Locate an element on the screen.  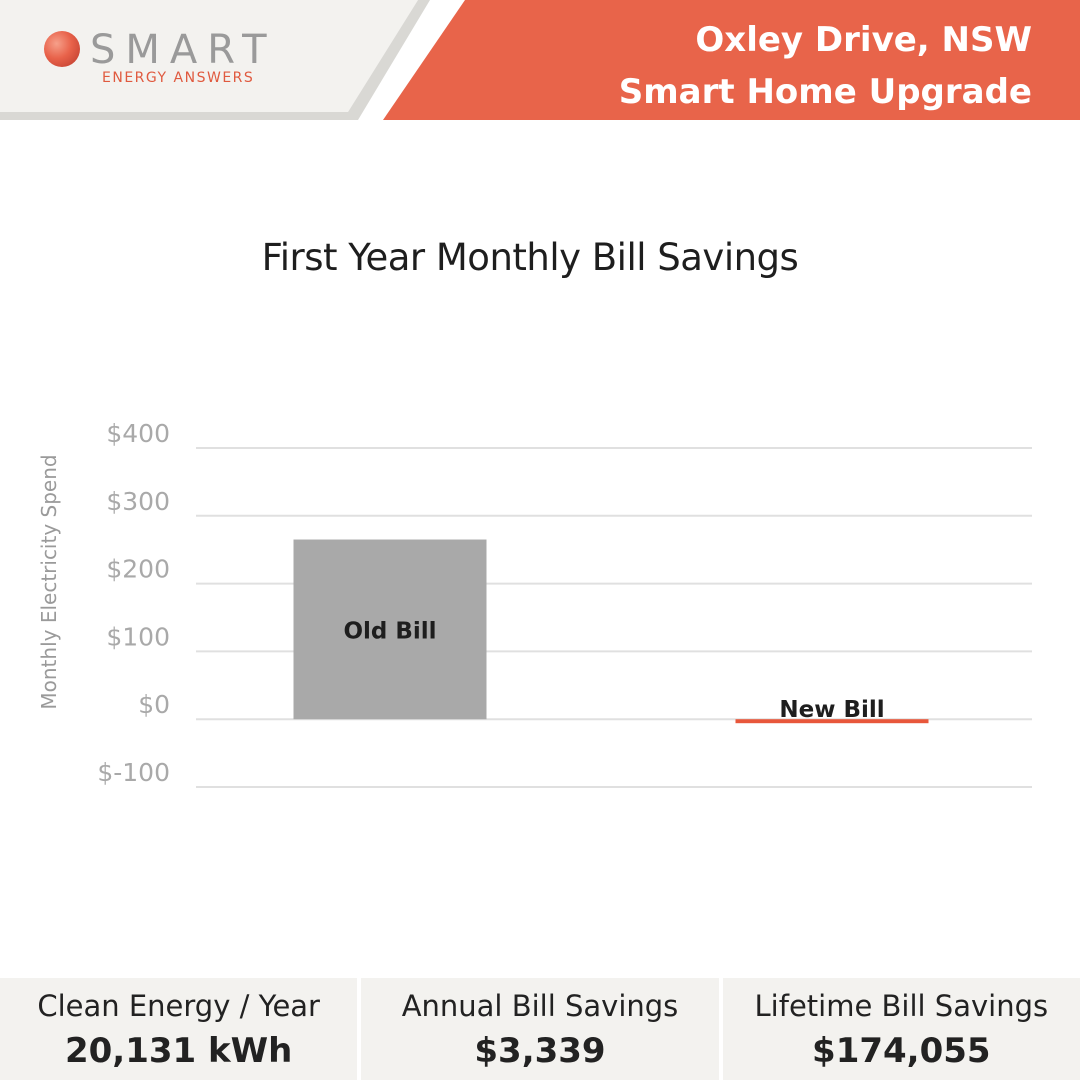
chart-title: First Year Monthly Bill Savings is located at coordinates (530, 257).